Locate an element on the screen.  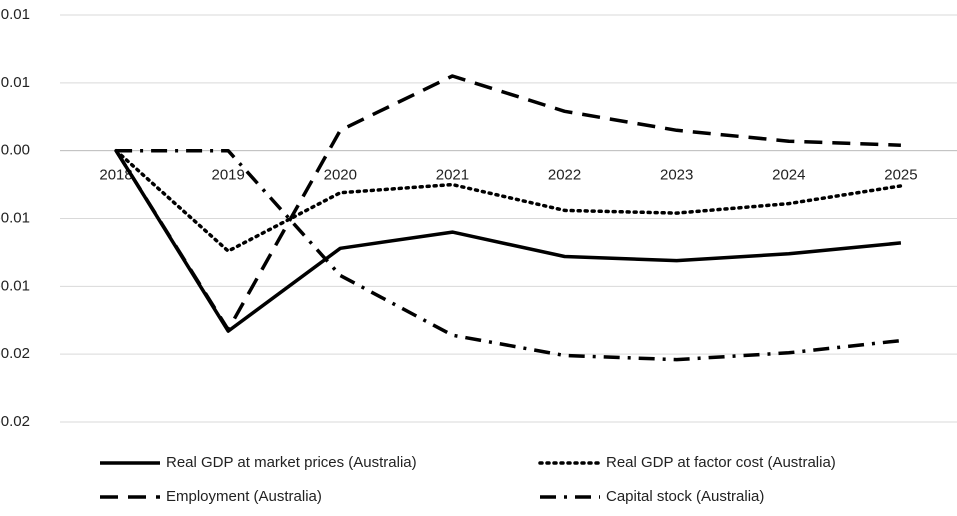
legend-label: Employment (Australia) is located at coordinates (244, 496).